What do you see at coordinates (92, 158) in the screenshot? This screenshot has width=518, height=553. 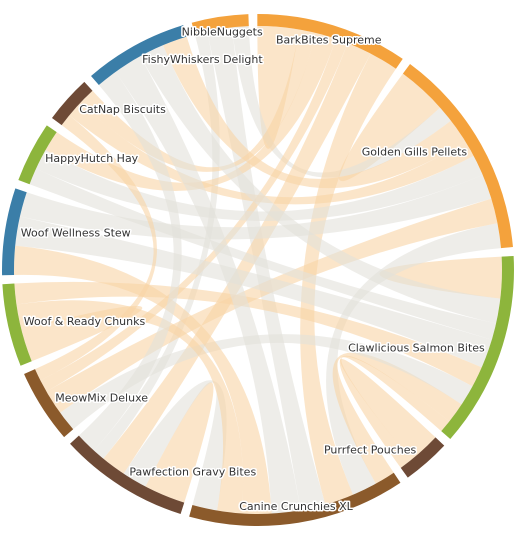 I see `node-label: HappyHutch Hay` at bounding box center [92, 158].